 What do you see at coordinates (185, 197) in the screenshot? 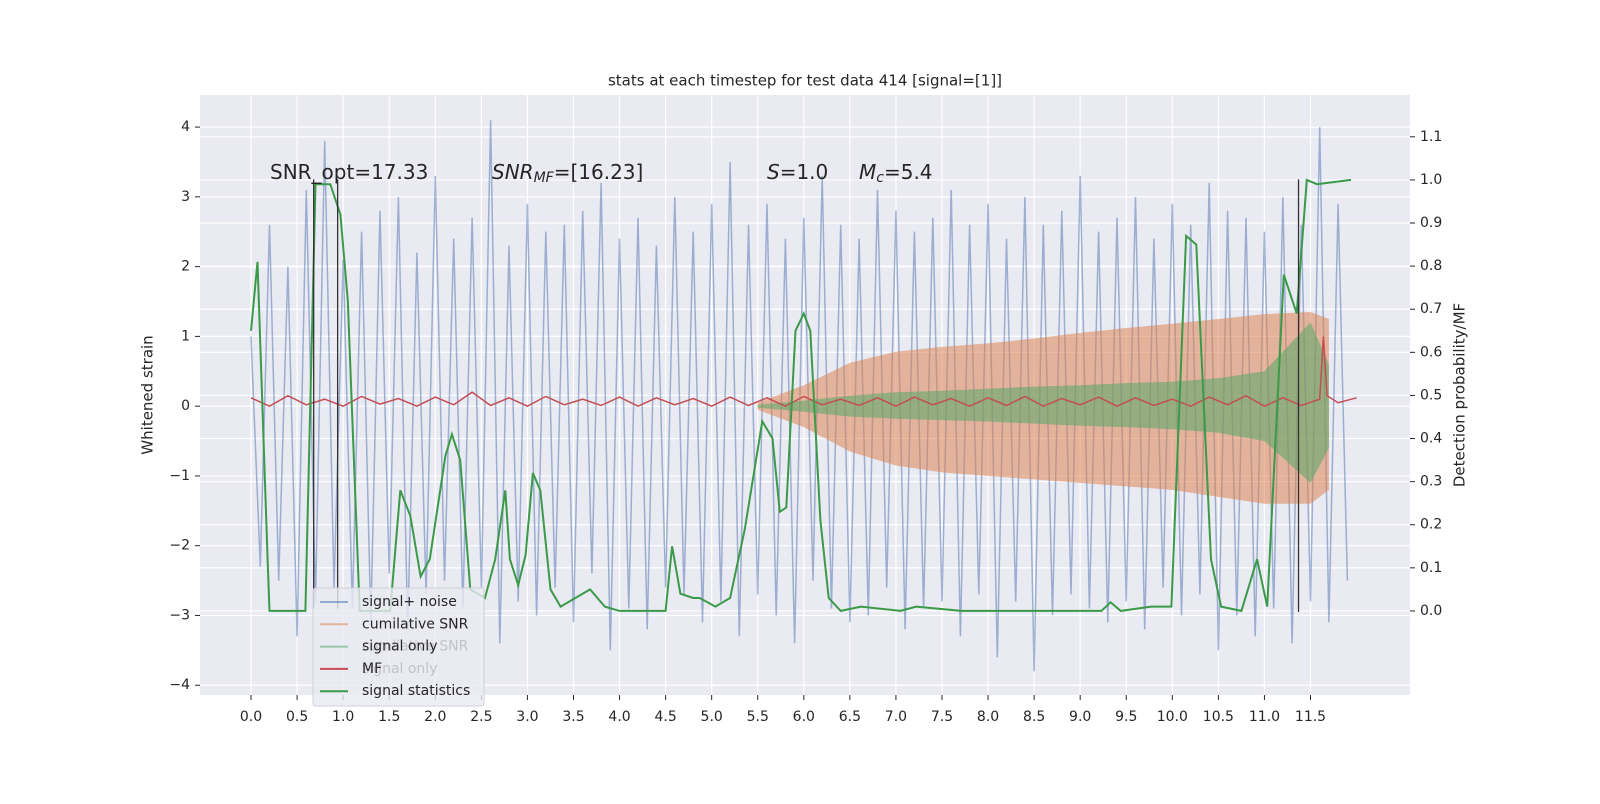
I see `y-tick-label: 3` at bounding box center [185, 197].